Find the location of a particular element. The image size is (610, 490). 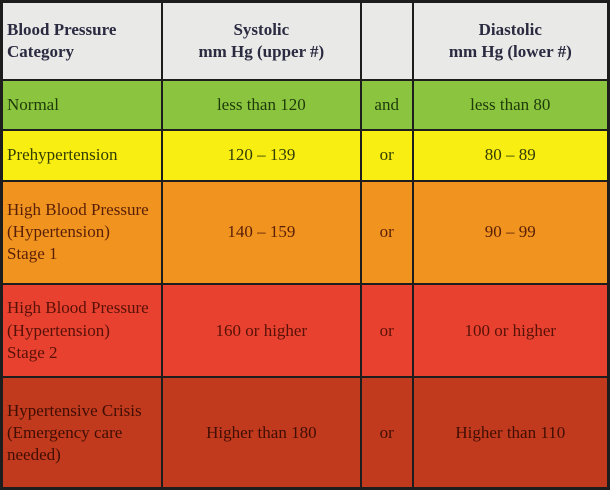

category-cell: Normal is located at coordinates (81, 104).